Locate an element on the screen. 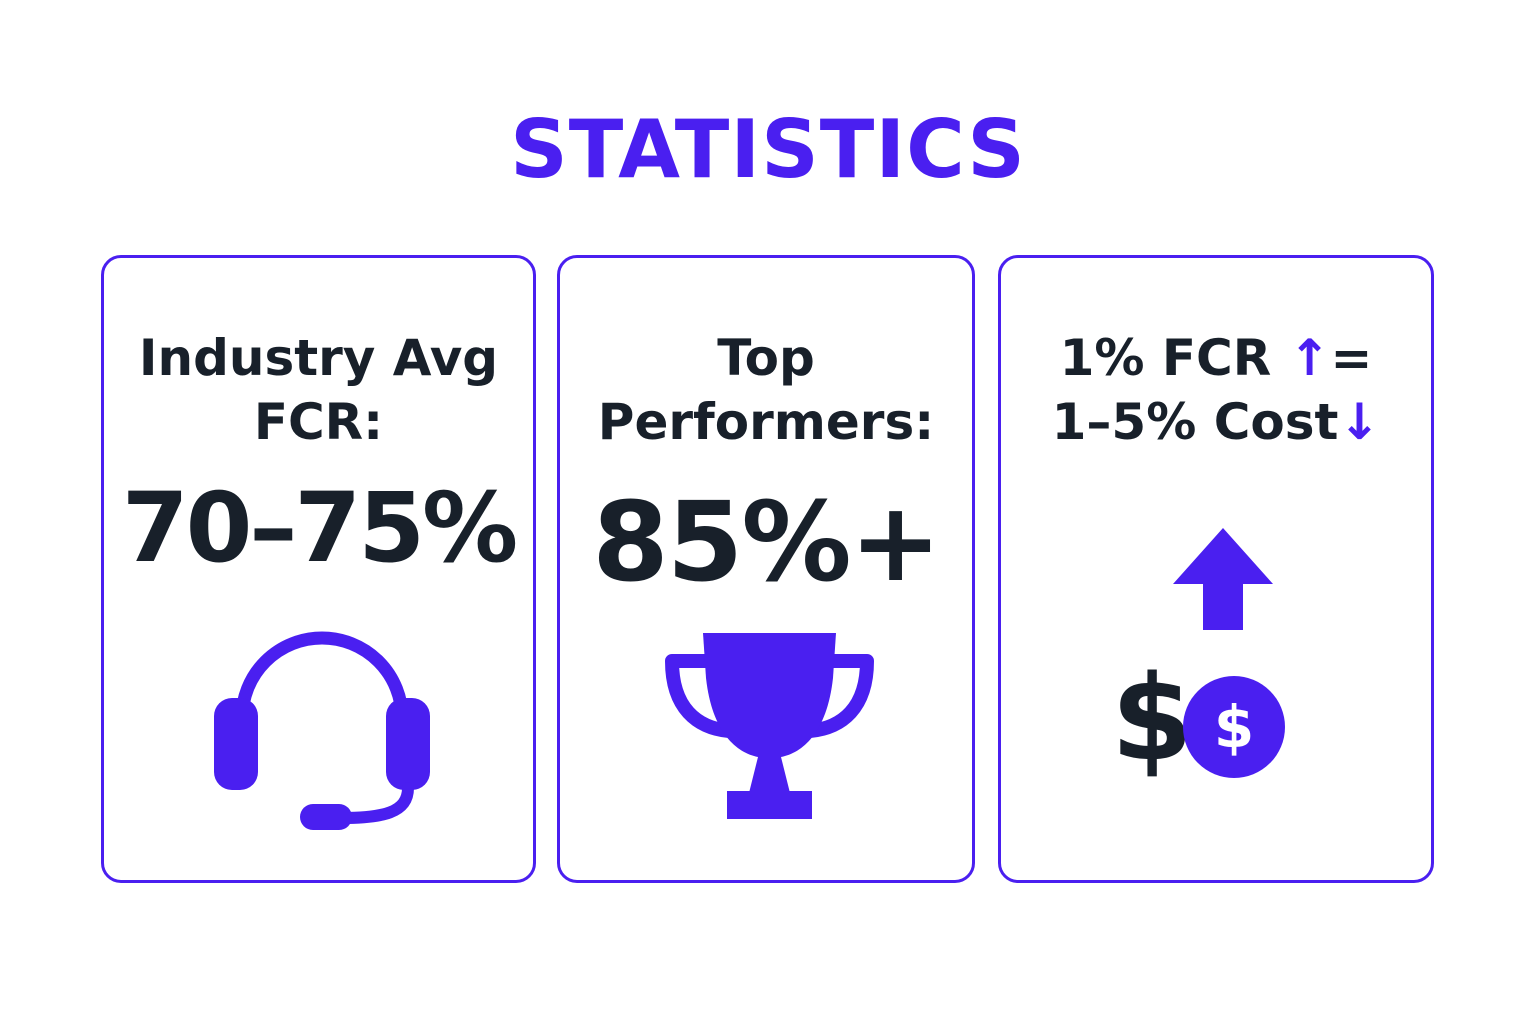  label-text: 1–5% Cost is located at coordinates (1195, 422).